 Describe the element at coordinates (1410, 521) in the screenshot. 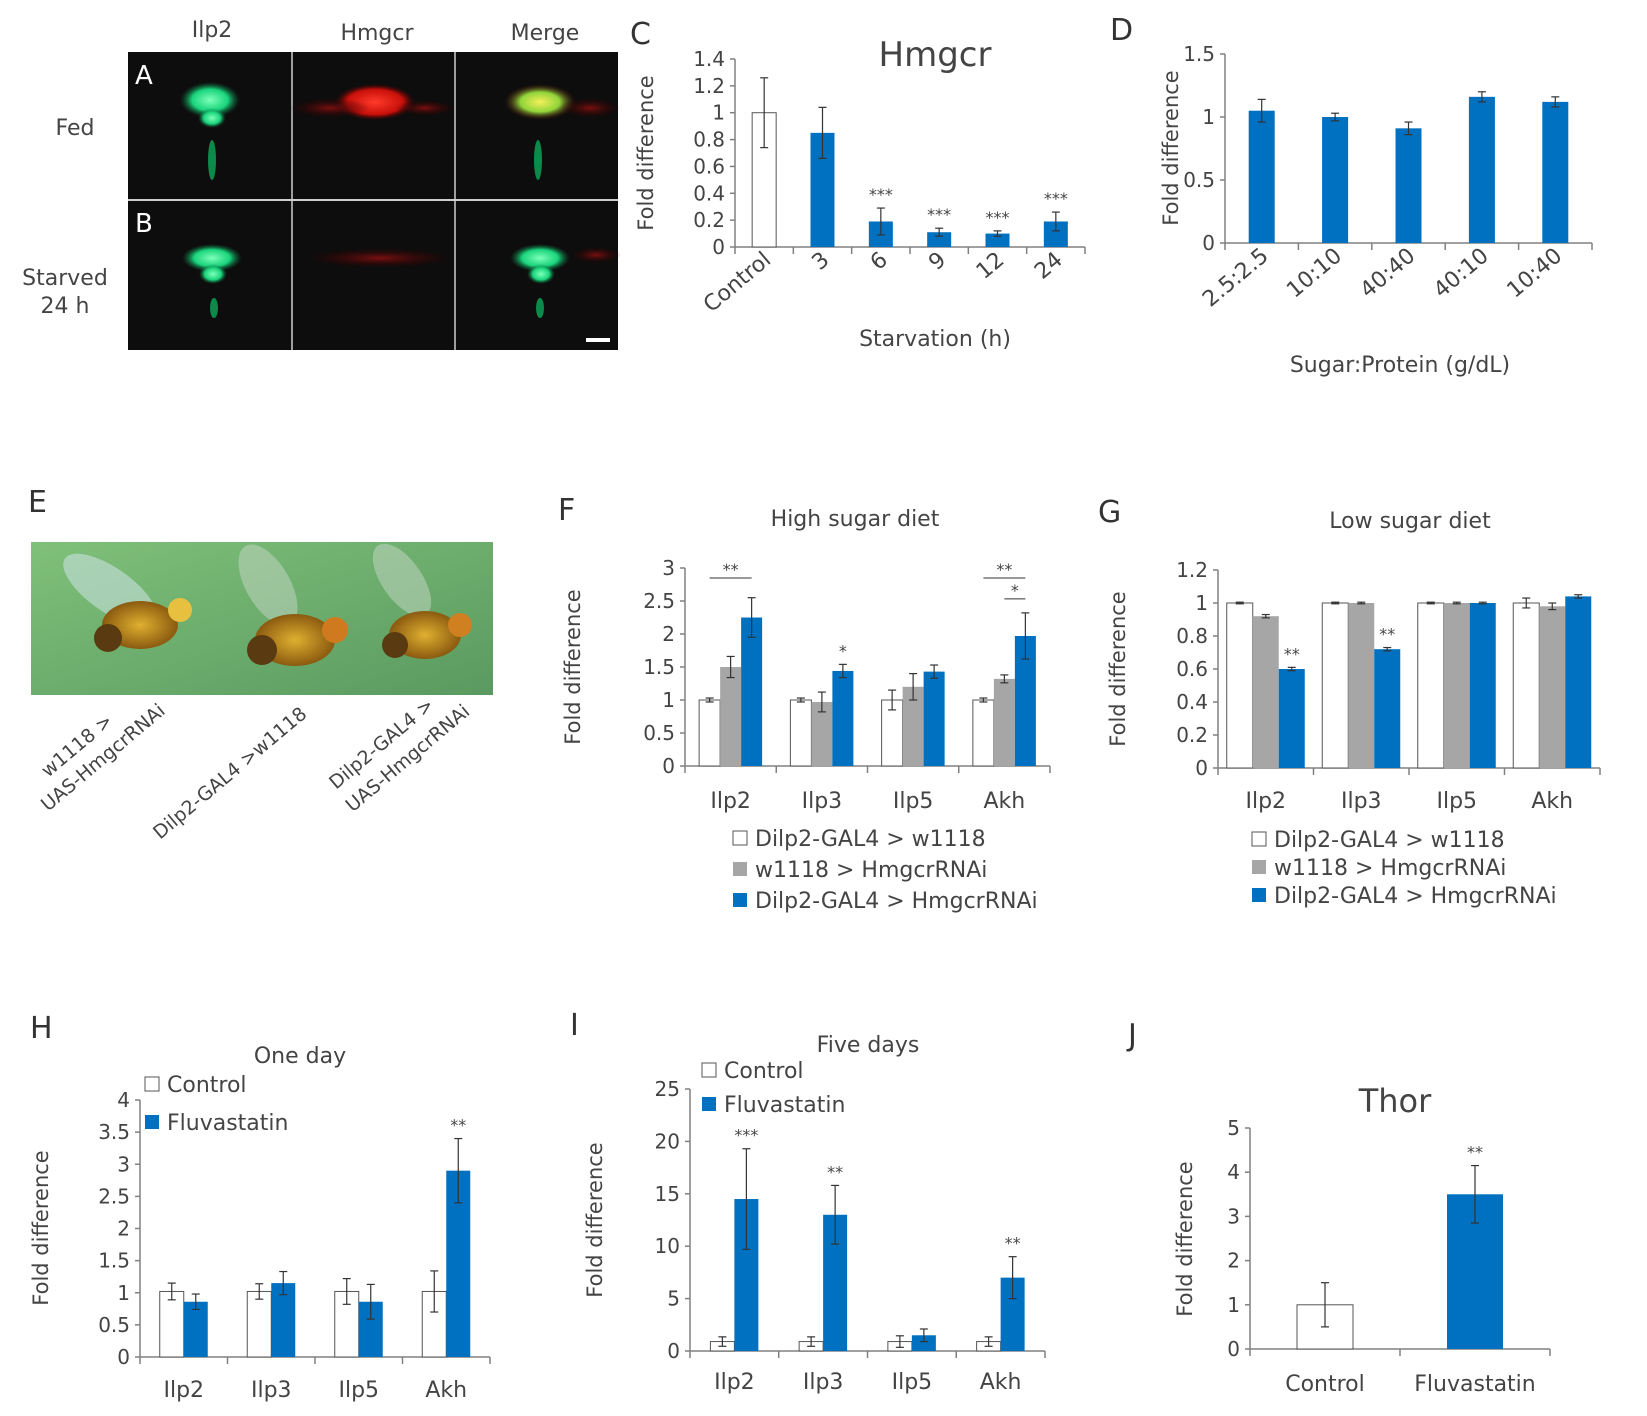

I see `chart-title: Low sugar diet` at that location.